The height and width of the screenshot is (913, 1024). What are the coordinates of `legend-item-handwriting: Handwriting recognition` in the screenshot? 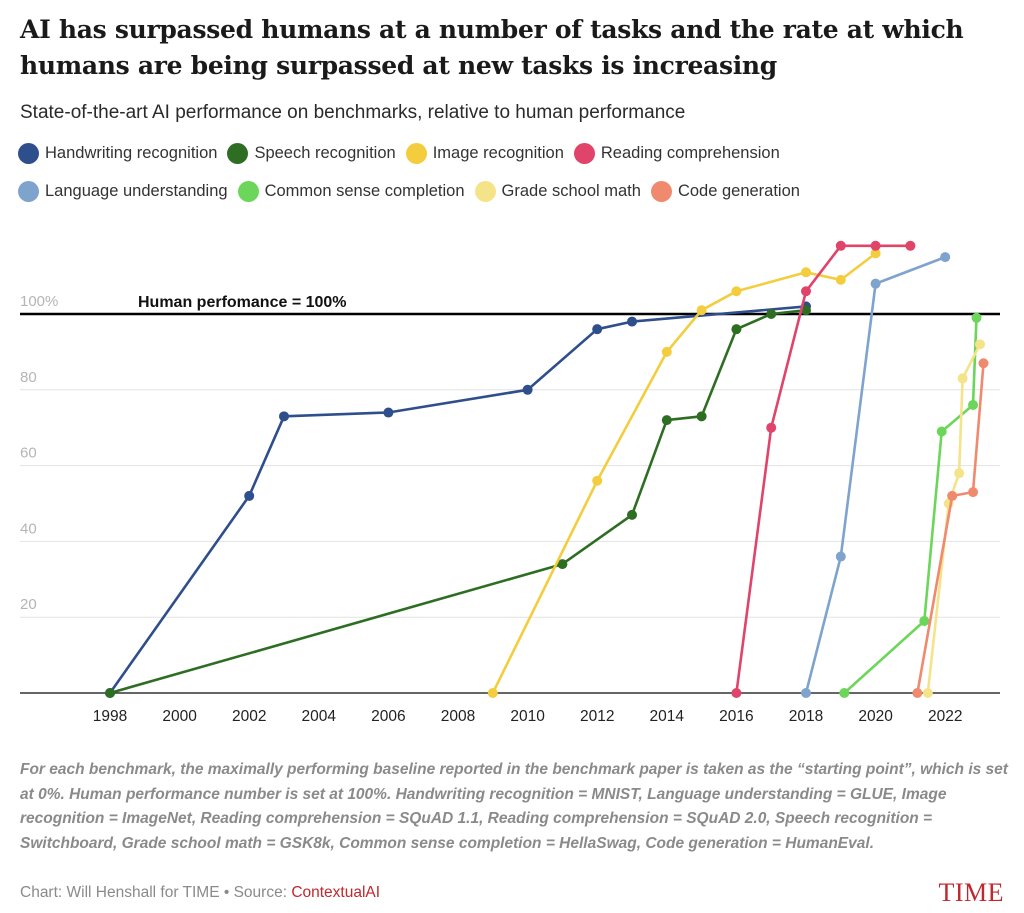 It's located at (117, 153).